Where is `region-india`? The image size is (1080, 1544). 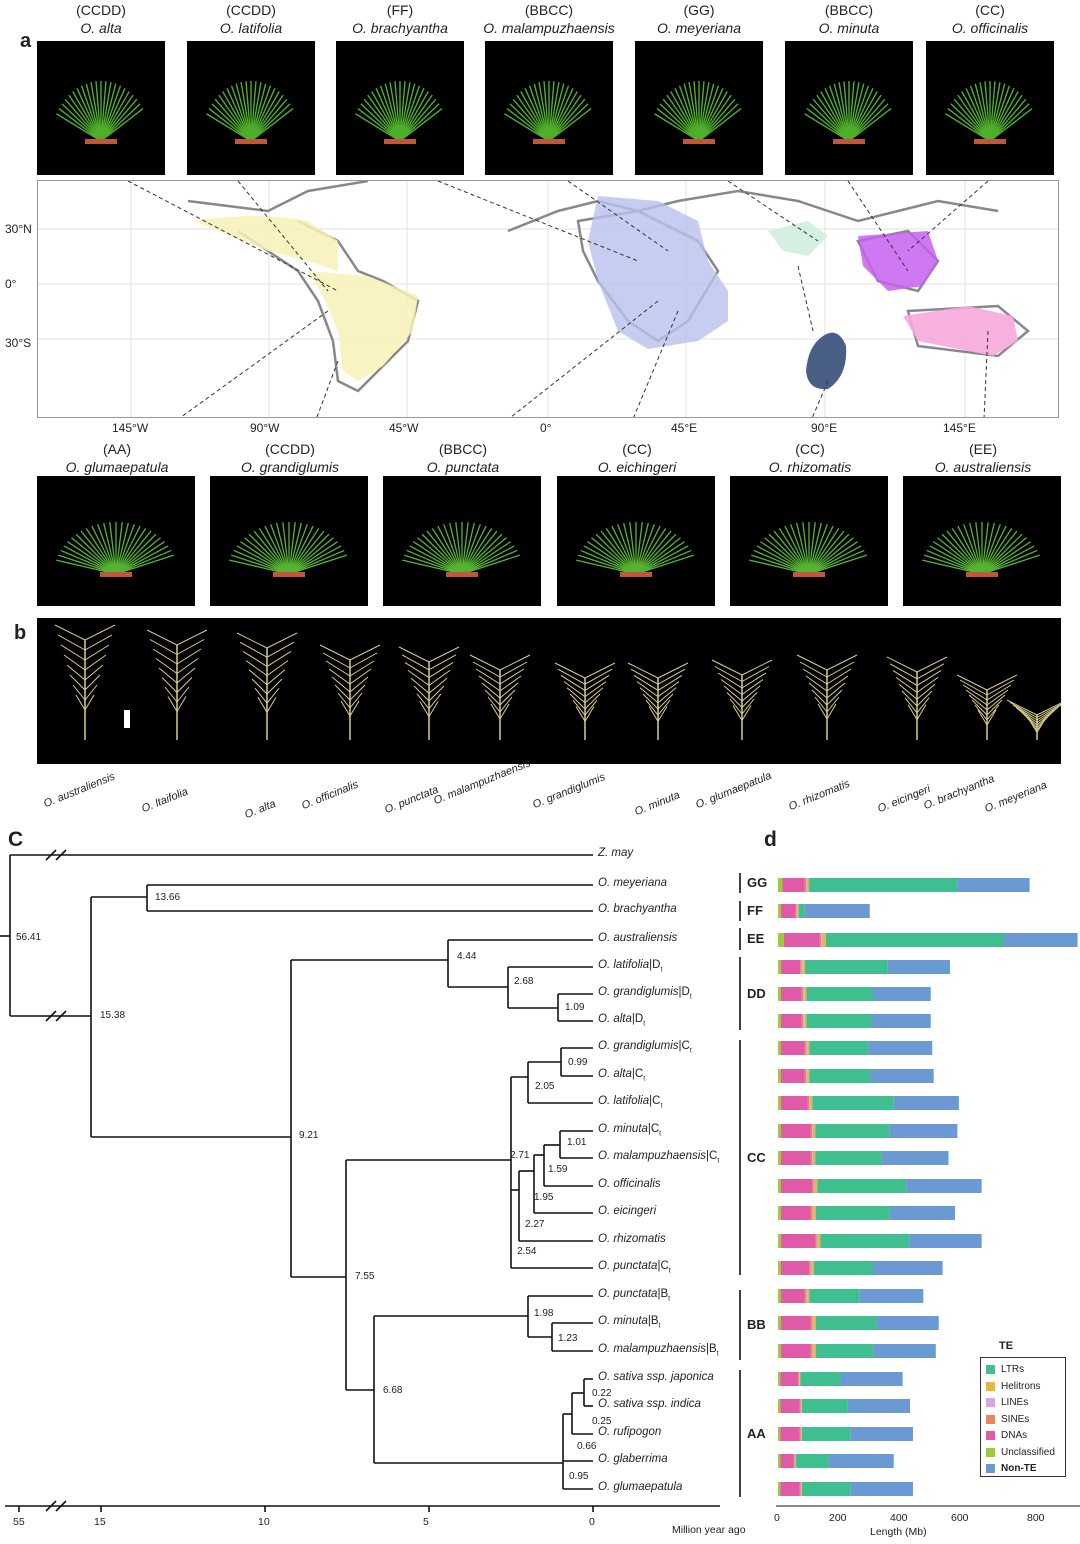
region-india is located at coordinates (798, 238).